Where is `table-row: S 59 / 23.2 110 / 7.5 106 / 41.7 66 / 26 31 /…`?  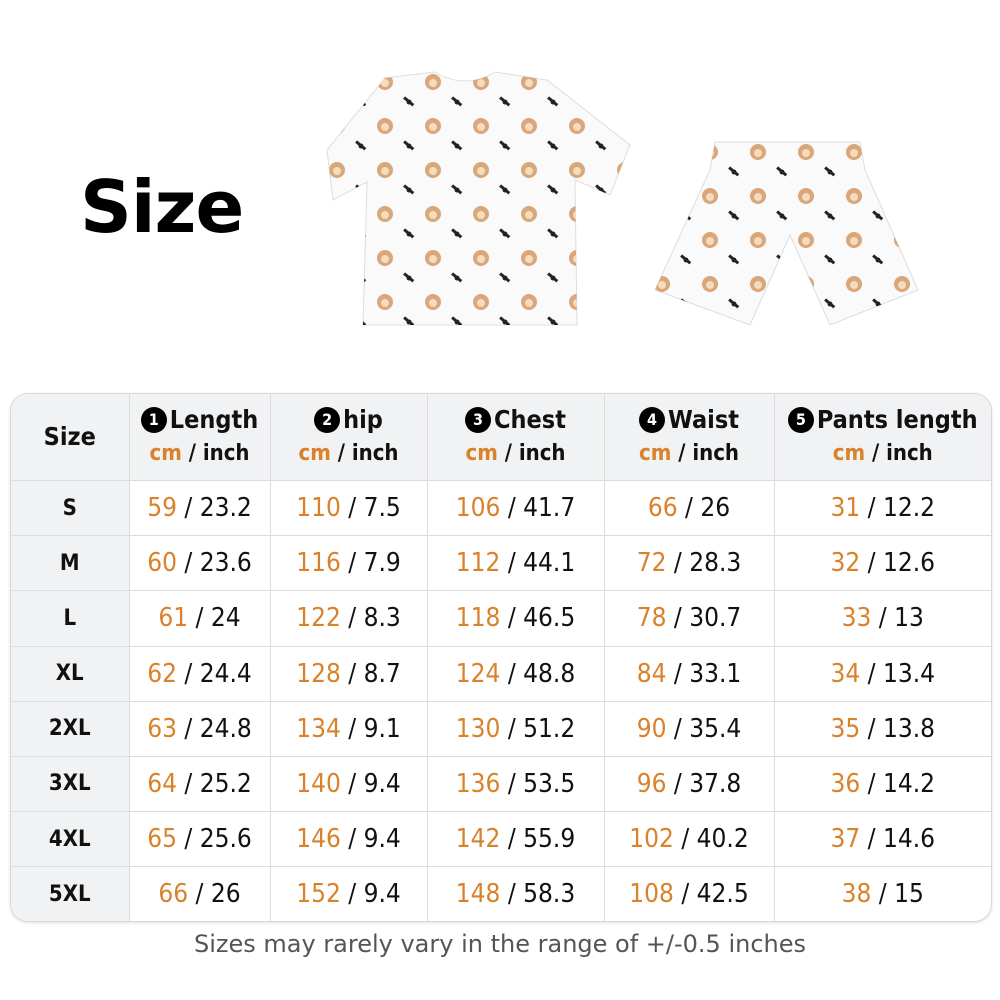 table-row: S 59 / 23.2 110 / 7.5 106 / 41.7 66 / 26 31 /… is located at coordinates (501, 508).